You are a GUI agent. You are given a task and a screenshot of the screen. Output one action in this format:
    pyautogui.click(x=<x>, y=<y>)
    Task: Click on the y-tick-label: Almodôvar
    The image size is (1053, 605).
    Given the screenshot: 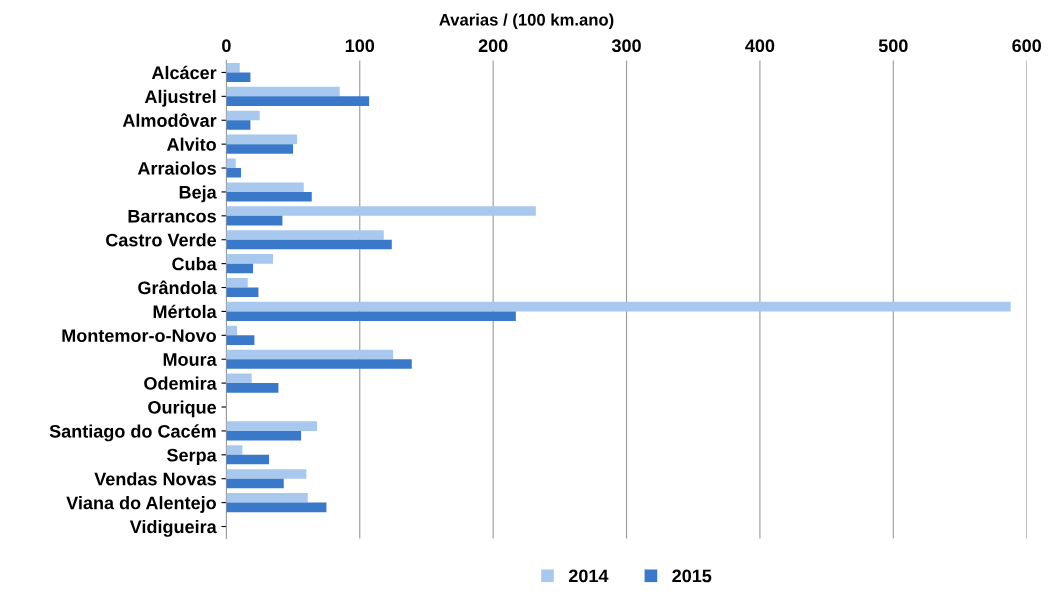 What is the action you would take?
    pyautogui.click(x=169, y=120)
    